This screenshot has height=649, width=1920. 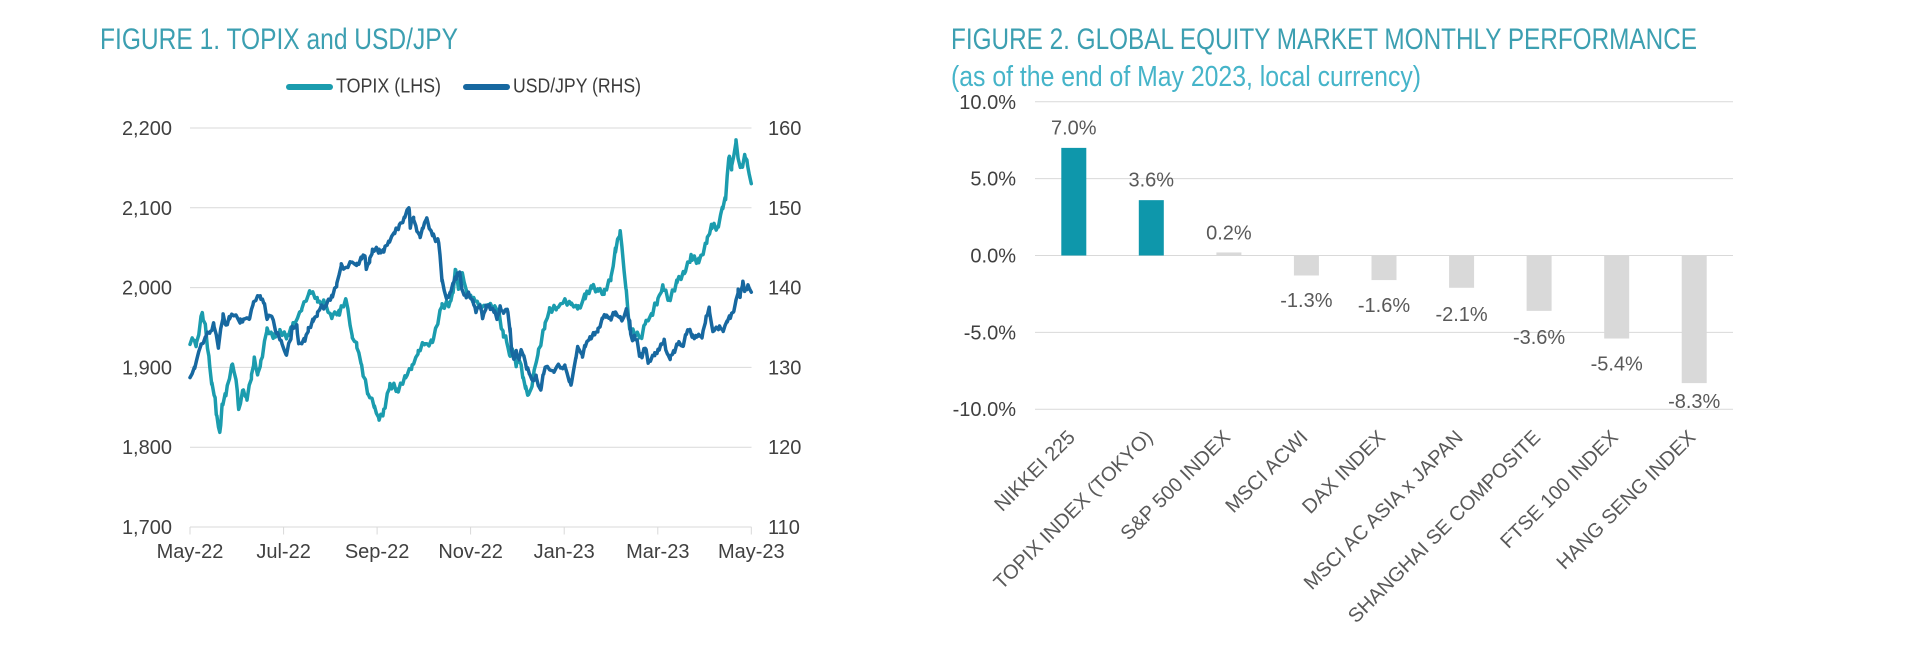 What do you see at coordinates (784, 129) in the screenshot?
I see `svg-text: 160` at bounding box center [784, 129].